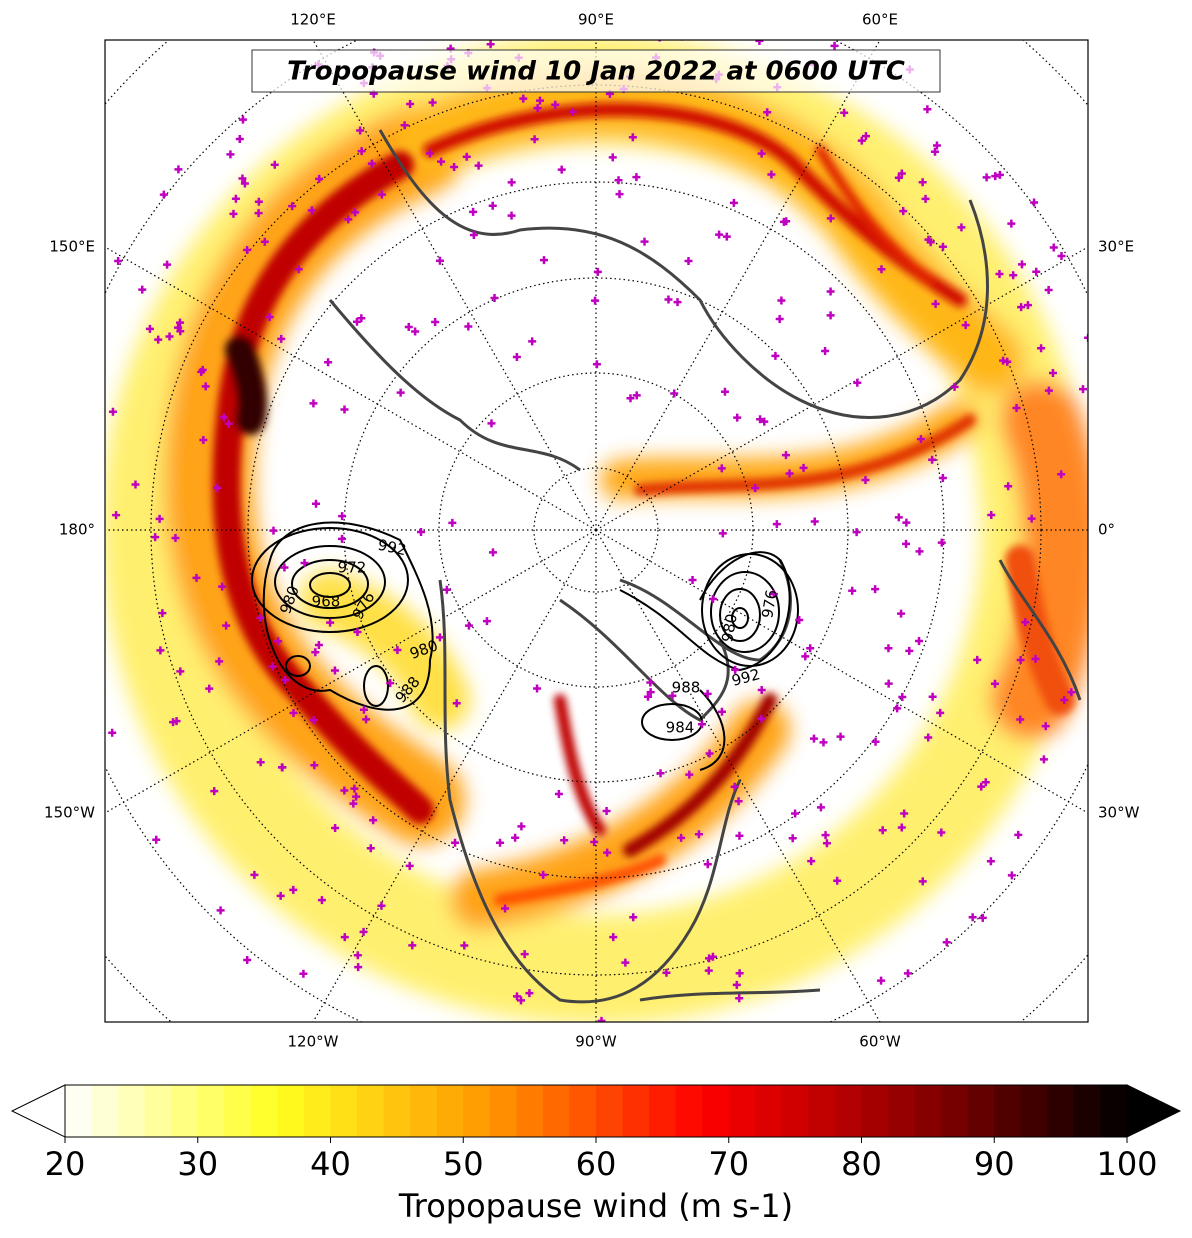 This screenshot has height=1238, width=1192. What do you see at coordinates (1119, 813) in the screenshot?
I see `lon-label: 30°W` at bounding box center [1119, 813].